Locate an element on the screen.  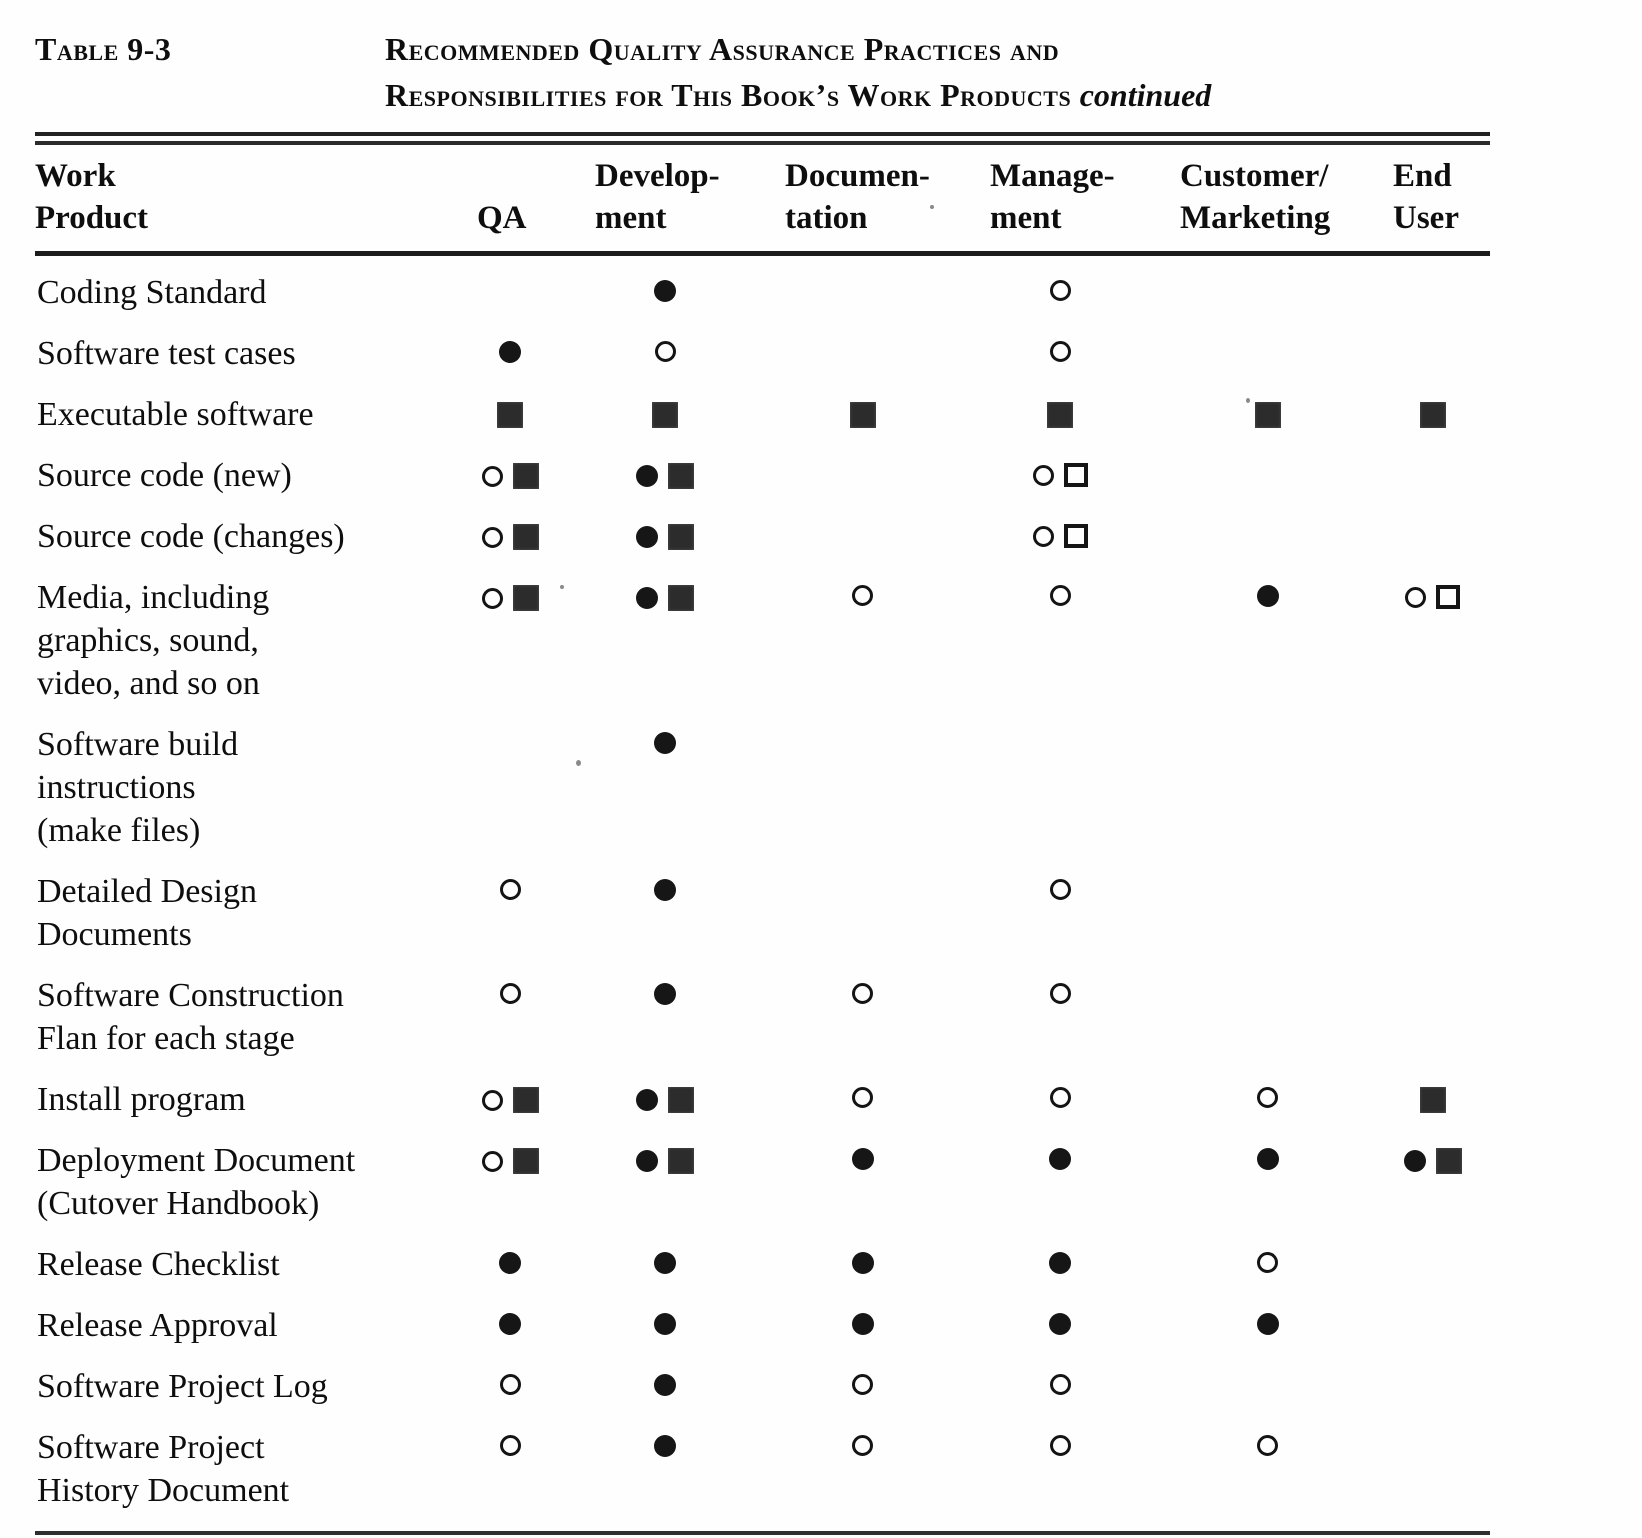
table-row: Release Approval is located at coordinates (762, 1325).